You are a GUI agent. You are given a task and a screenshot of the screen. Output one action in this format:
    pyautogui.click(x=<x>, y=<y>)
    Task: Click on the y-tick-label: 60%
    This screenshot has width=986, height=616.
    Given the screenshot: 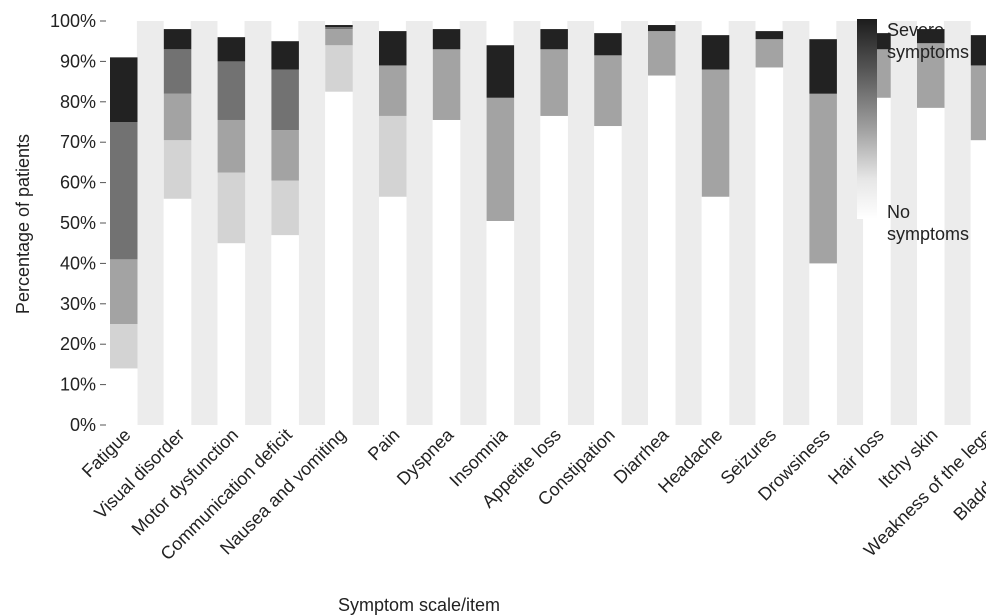 What is the action you would take?
    pyautogui.click(x=78, y=183)
    